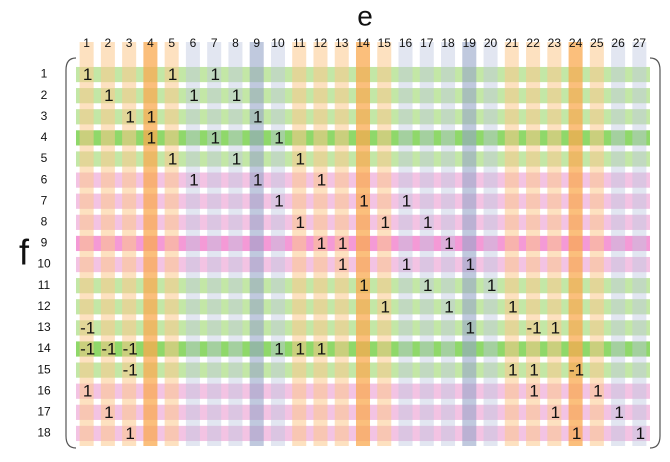  What do you see at coordinates (363, 43) in the screenshot?
I see `column-label: 14` at bounding box center [363, 43].